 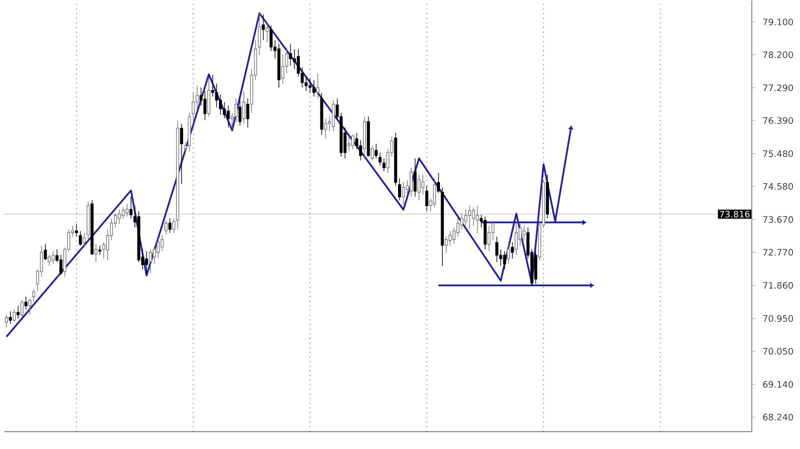 I want to click on y-tick-label: 68.240, so click(x=778, y=417).